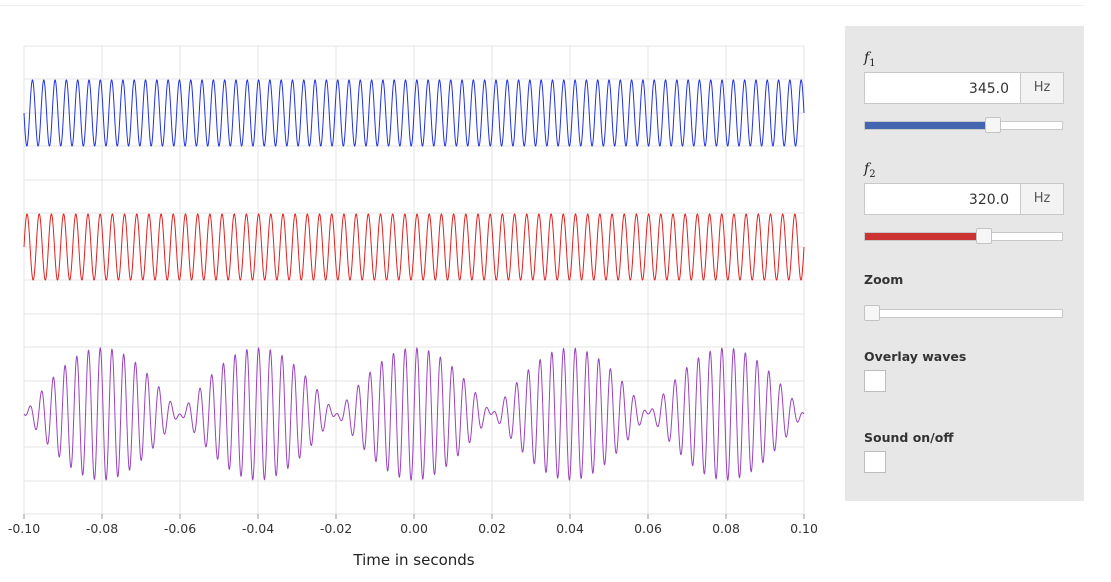  I want to click on f2-slider-thumb, so click(983, 236).